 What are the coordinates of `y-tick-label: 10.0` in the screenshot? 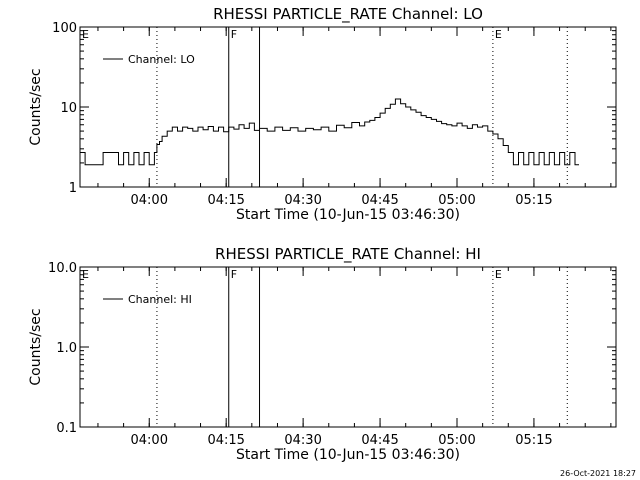 It's located at (62, 268).